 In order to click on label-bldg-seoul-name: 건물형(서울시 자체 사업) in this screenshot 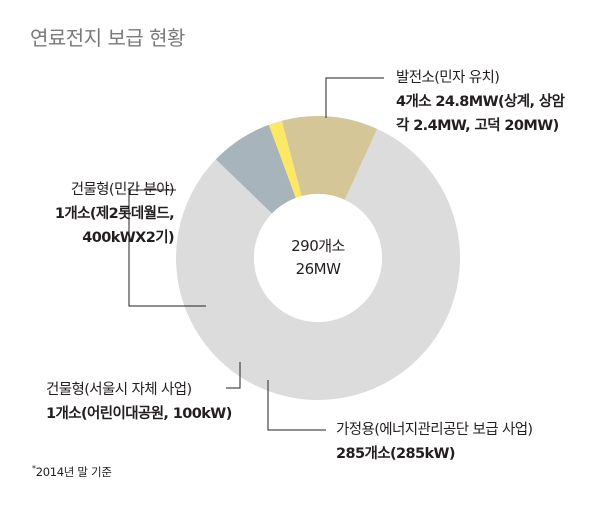, I will do `click(119, 390)`.